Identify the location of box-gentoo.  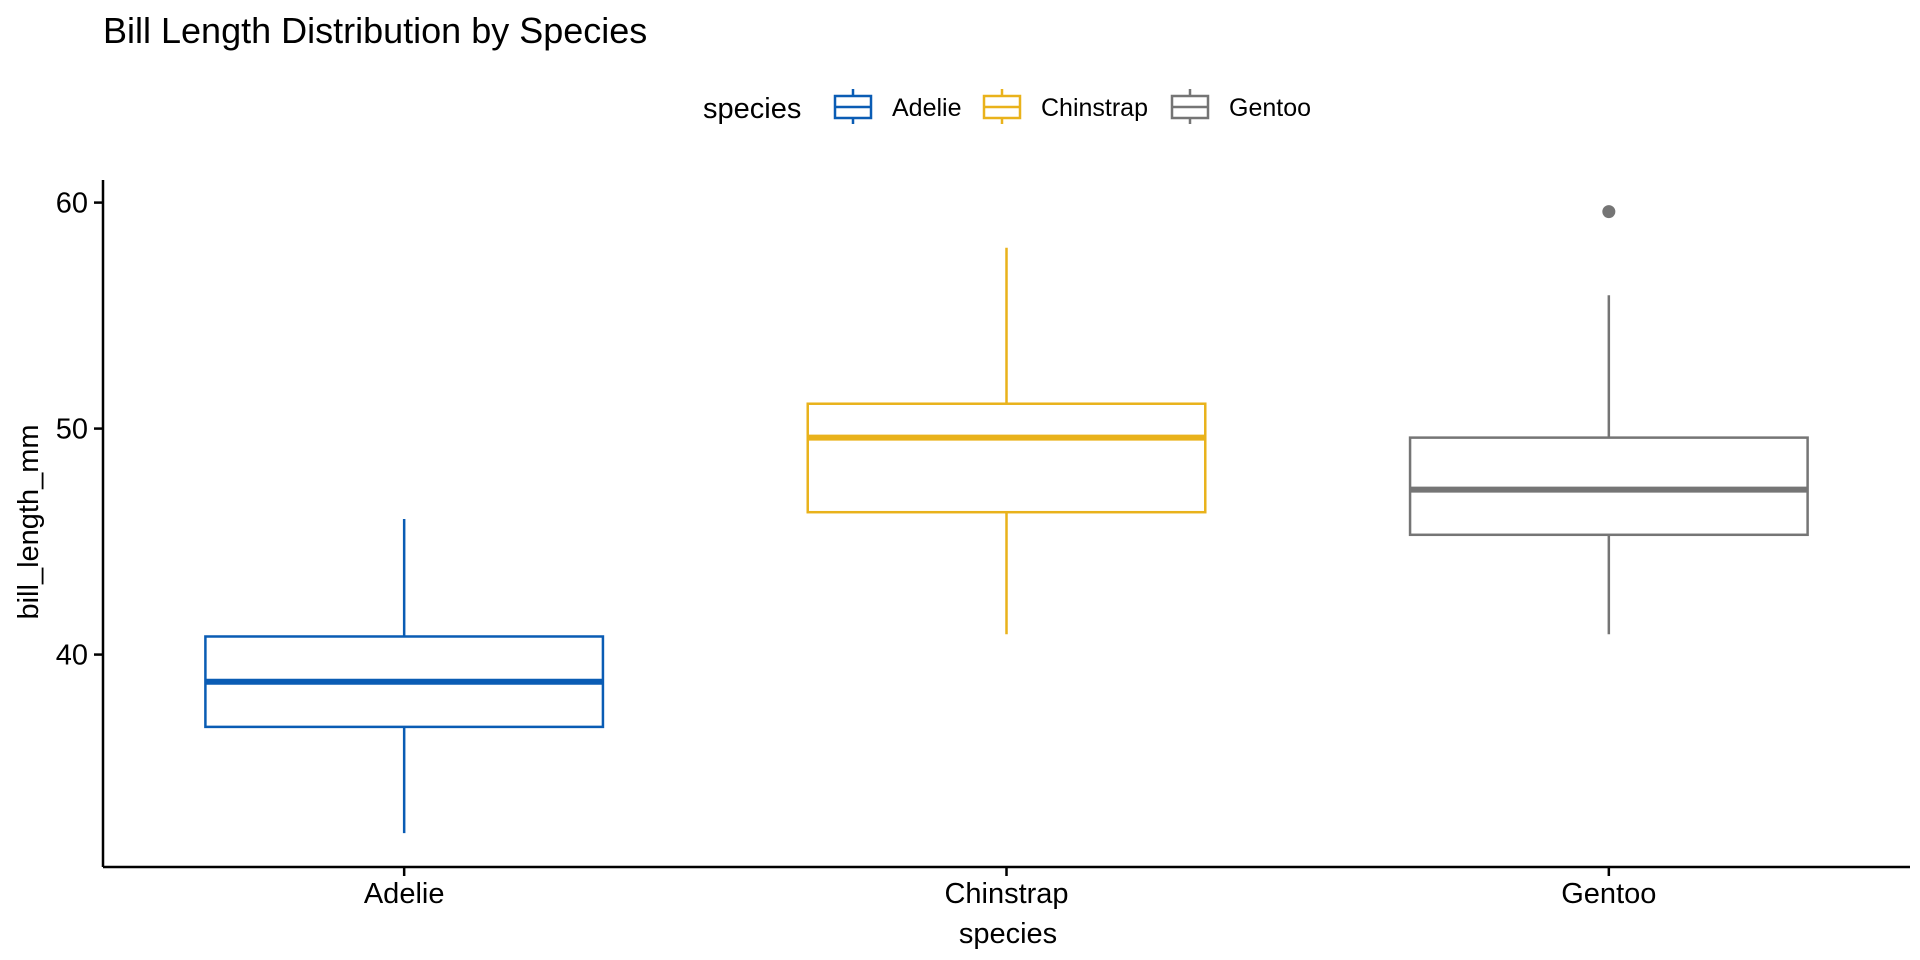
(1608, 420).